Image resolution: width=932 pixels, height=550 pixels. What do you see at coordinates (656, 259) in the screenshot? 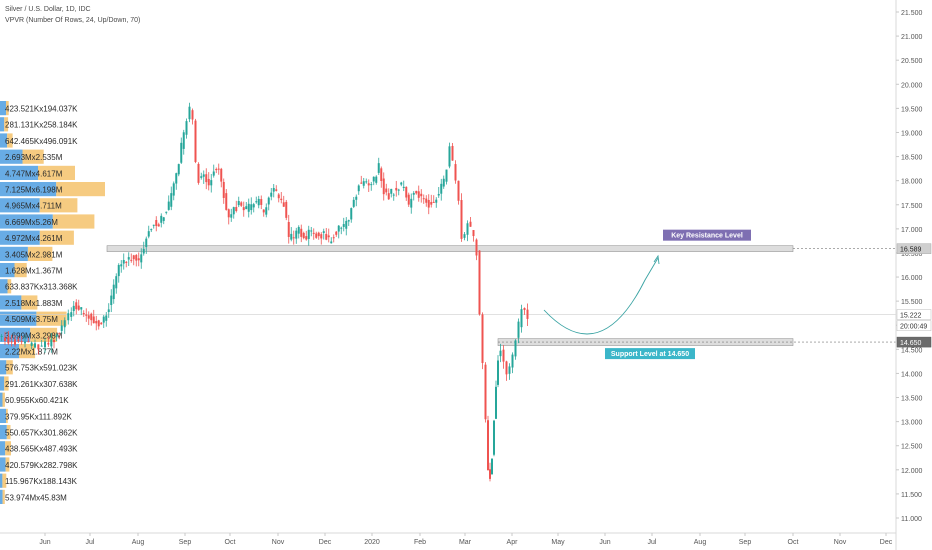
I see `arrow-head` at bounding box center [656, 259].